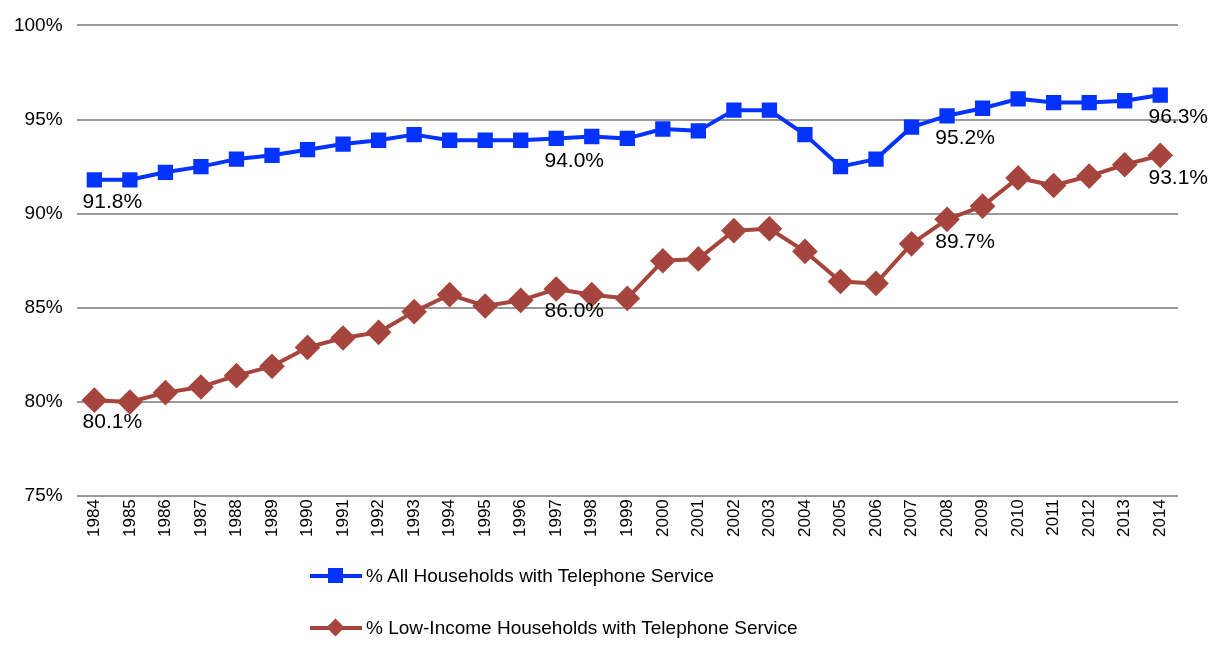 This screenshot has width=1228, height=650. I want to click on annotation: 94.0%, so click(574, 159).